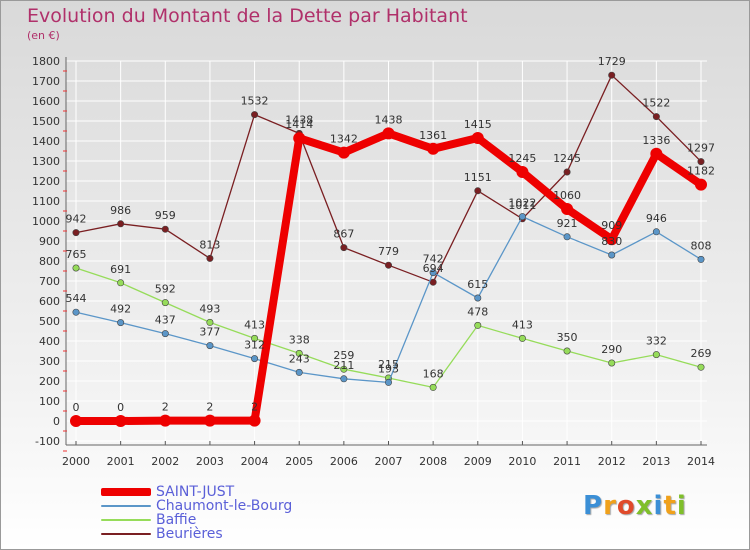  I want to click on data-label: 742, so click(433, 259).